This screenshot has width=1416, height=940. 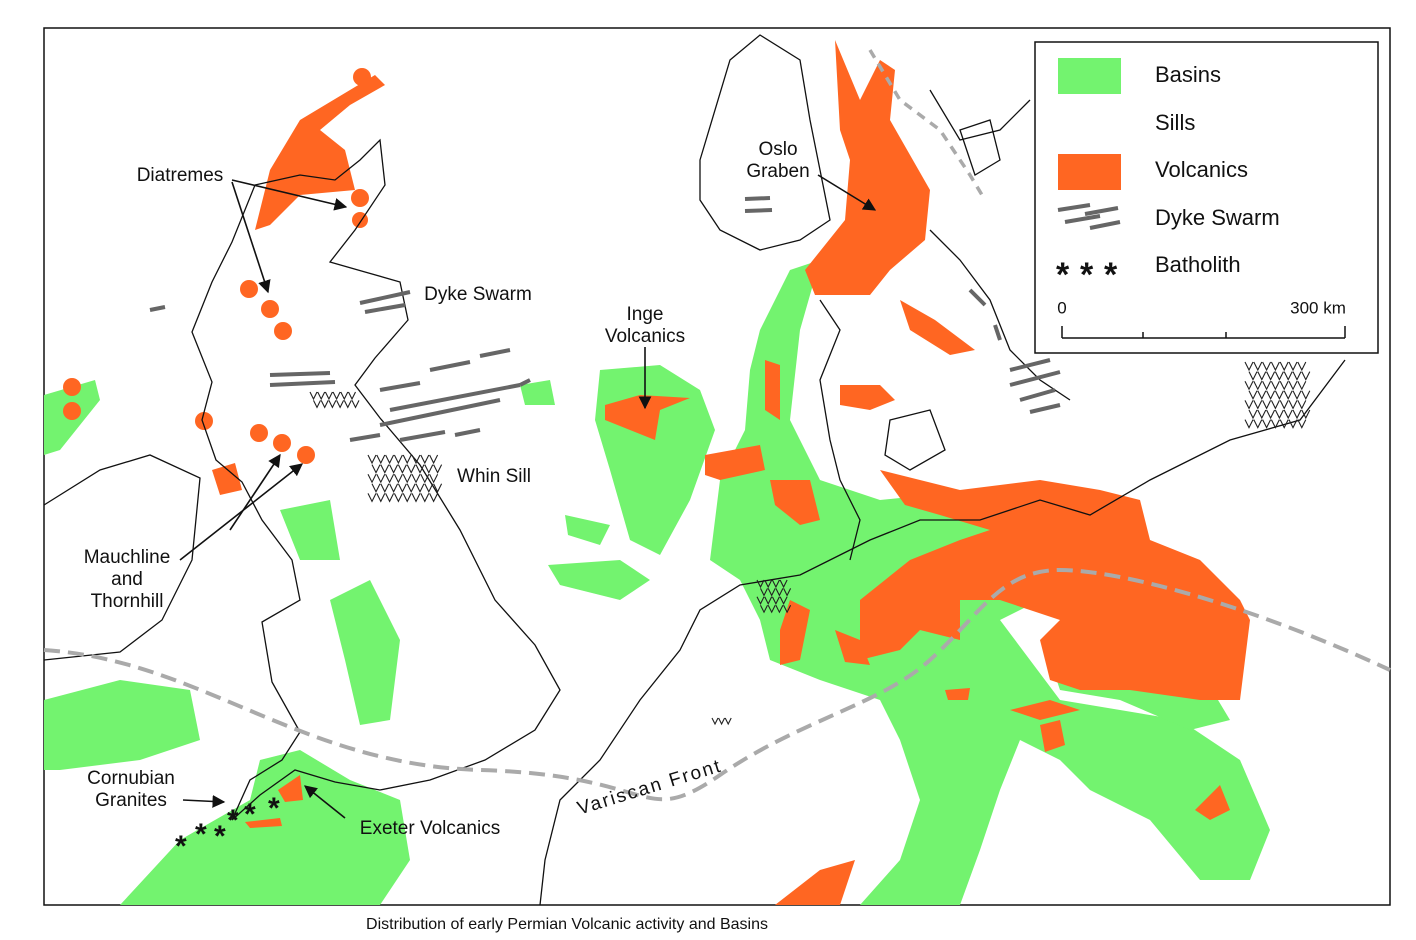 What do you see at coordinates (645, 336) in the screenshot?
I see `map-label: Volcanics` at bounding box center [645, 336].